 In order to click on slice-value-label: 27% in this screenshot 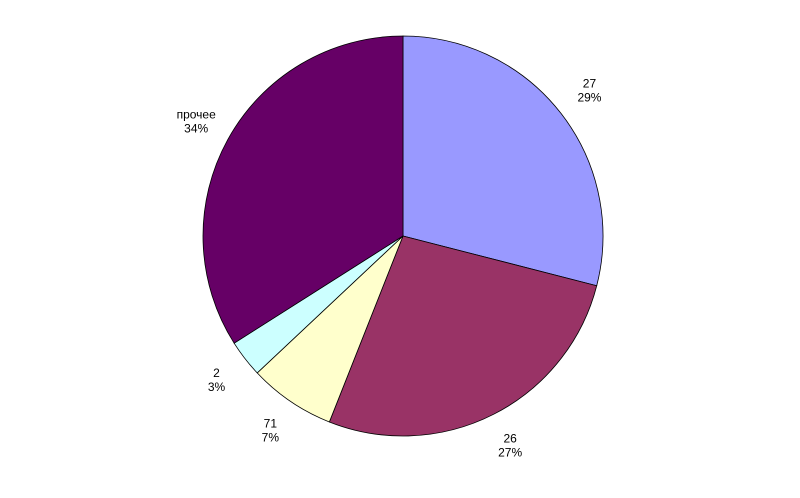, I will do `click(510, 452)`.